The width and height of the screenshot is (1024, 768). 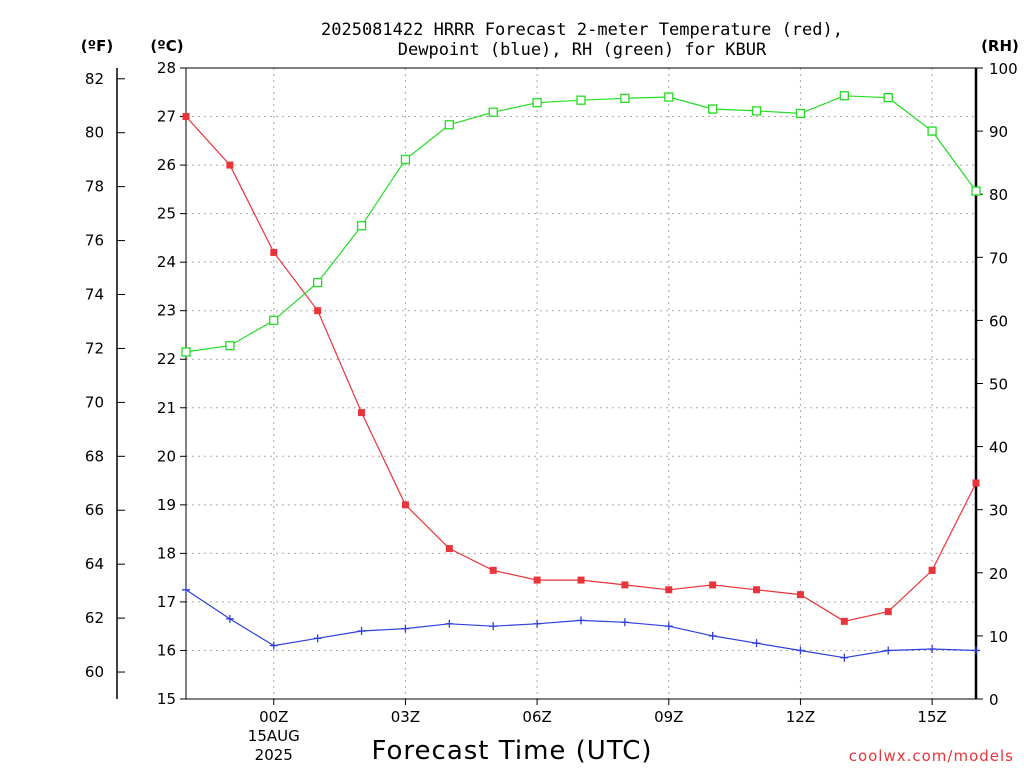 I want to click on x-tick-sublabel: 2025, so click(x=274, y=755).